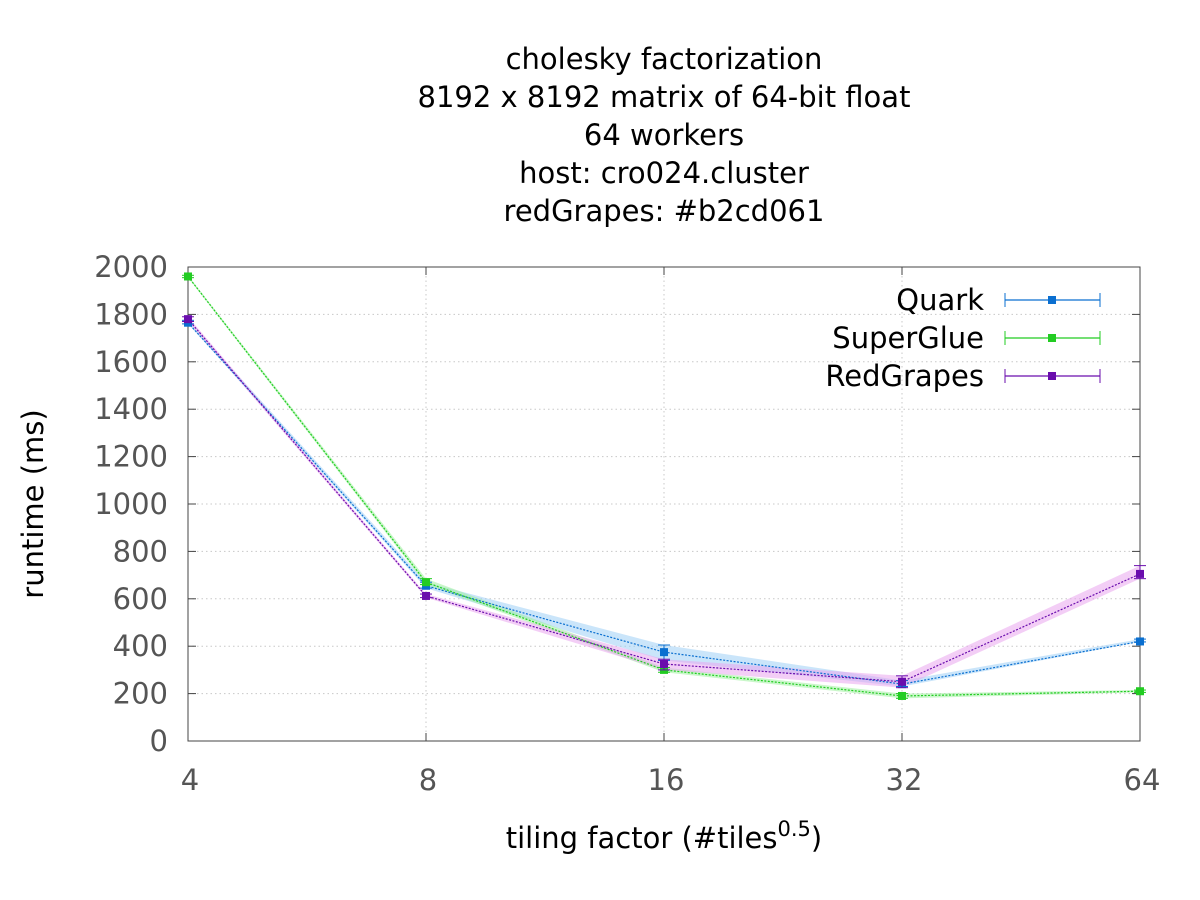 The image size is (1200, 900). Describe the element at coordinates (140, 646) in the screenshot. I see `y-tick-label: 400` at that location.